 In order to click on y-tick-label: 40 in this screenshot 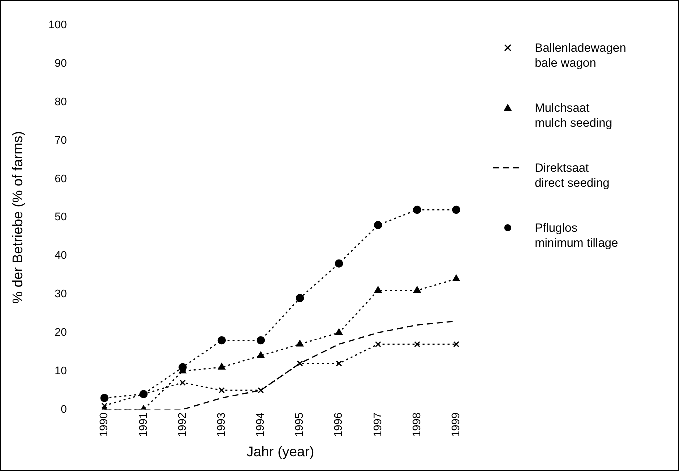, I will do `click(61, 256)`.